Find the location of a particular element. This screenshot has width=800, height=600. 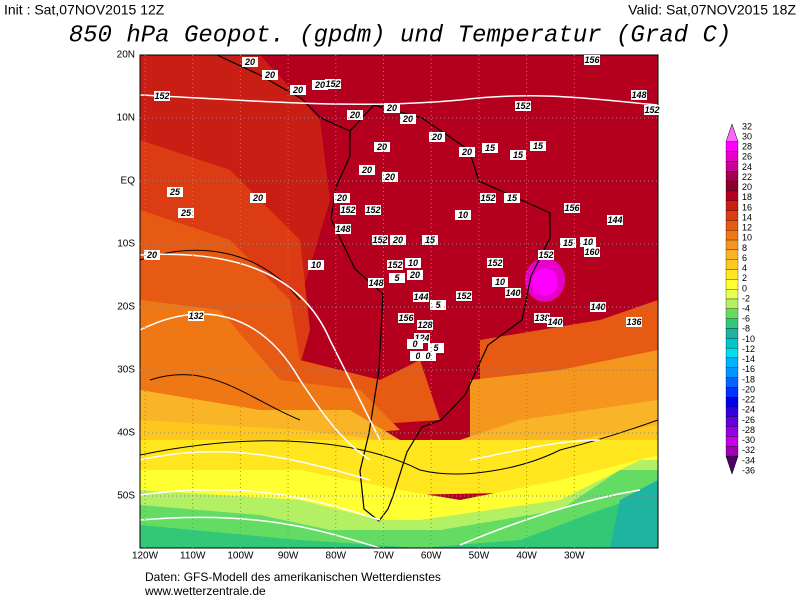

lat-label: 20N is located at coordinates (126, 55).